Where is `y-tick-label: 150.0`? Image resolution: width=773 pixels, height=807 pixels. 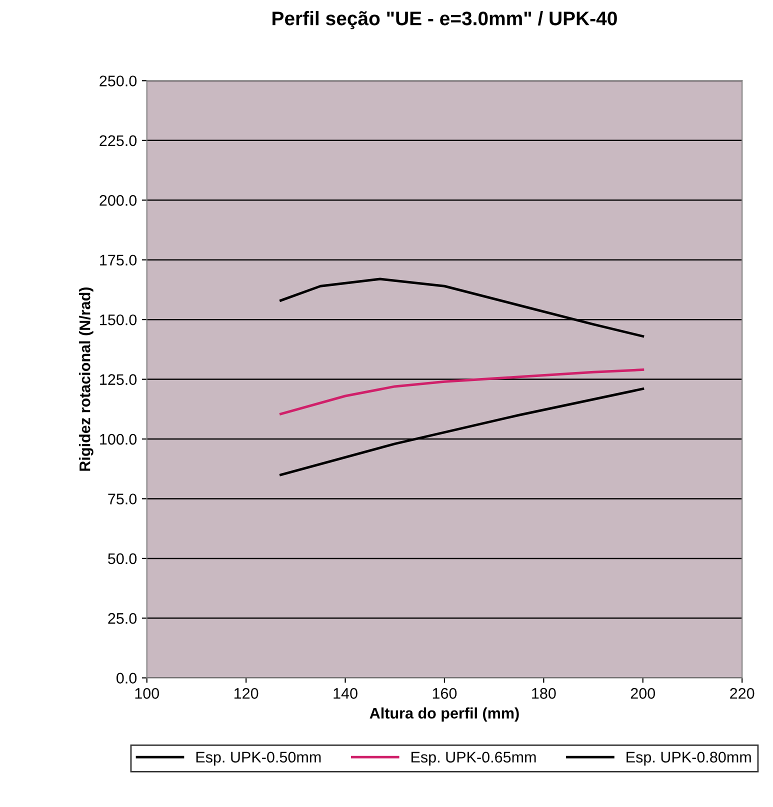
y-tick-label: 150.0 is located at coordinates (118, 320).